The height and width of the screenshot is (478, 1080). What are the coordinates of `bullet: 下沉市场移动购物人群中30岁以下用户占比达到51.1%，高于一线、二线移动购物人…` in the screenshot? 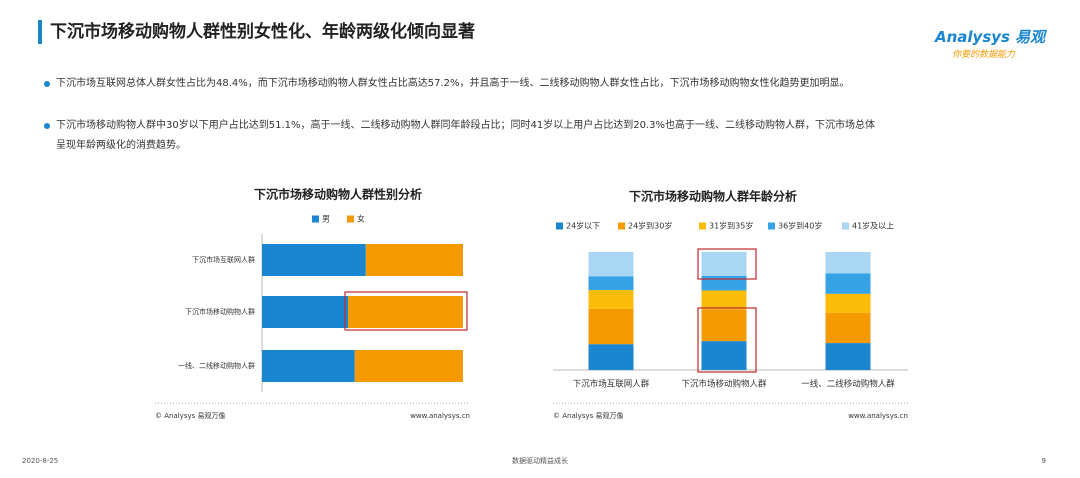 It's located at (460, 136).